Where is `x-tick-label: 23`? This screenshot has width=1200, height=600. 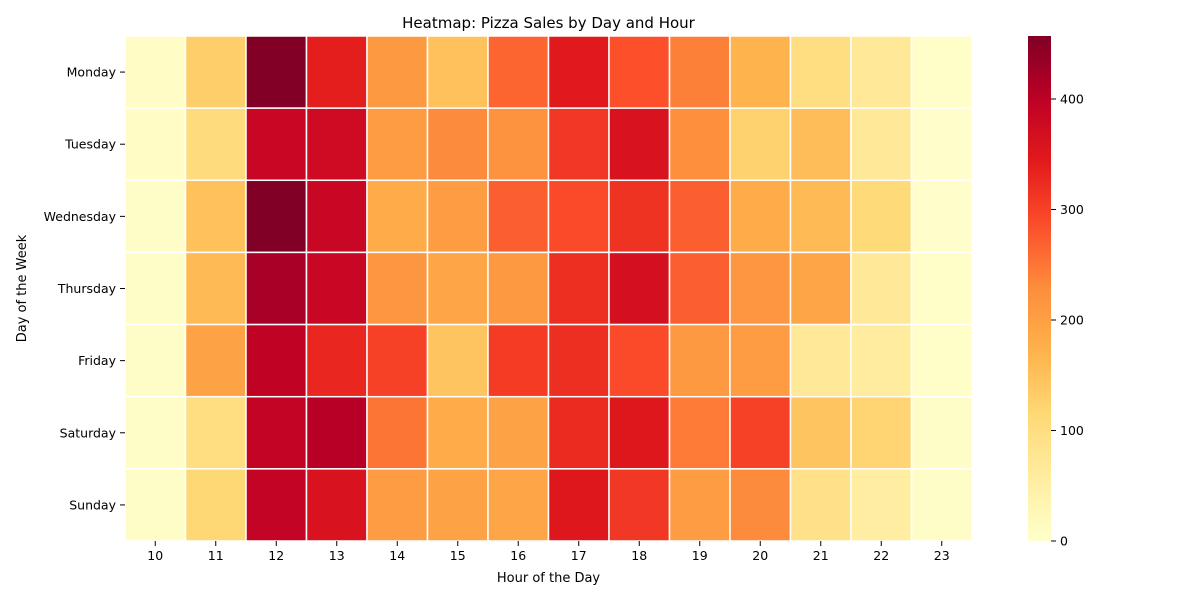
x-tick-label: 23 is located at coordinates (942, 555).